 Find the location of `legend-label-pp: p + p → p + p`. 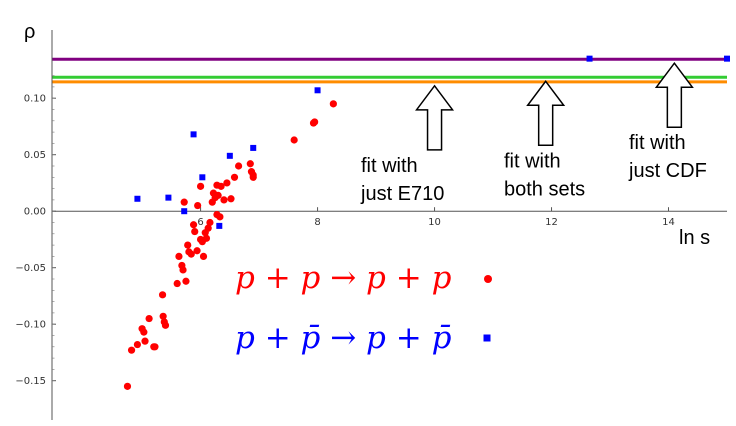

legend-label-pp: p + p → p + p is located at coordinates (343, 278).